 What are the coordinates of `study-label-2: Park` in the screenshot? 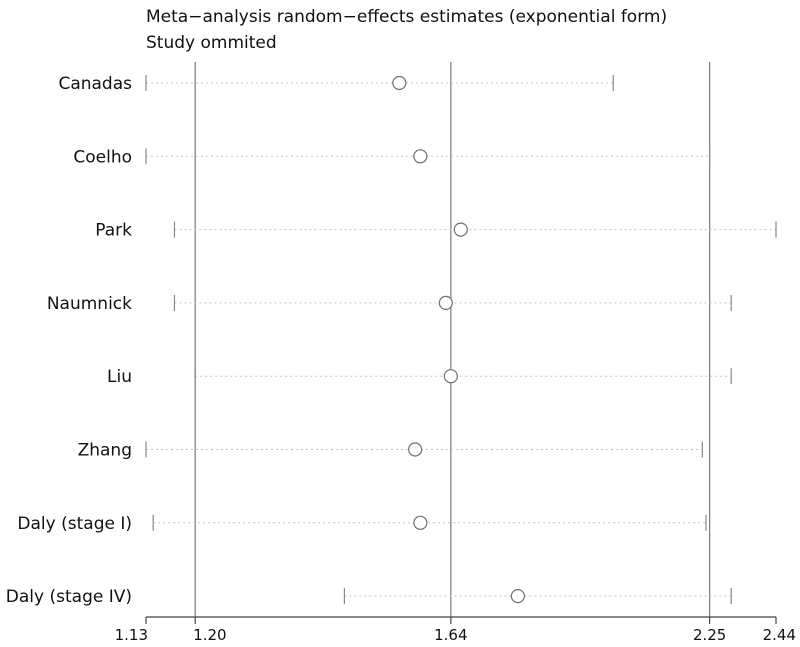 It's located at (113, 231).